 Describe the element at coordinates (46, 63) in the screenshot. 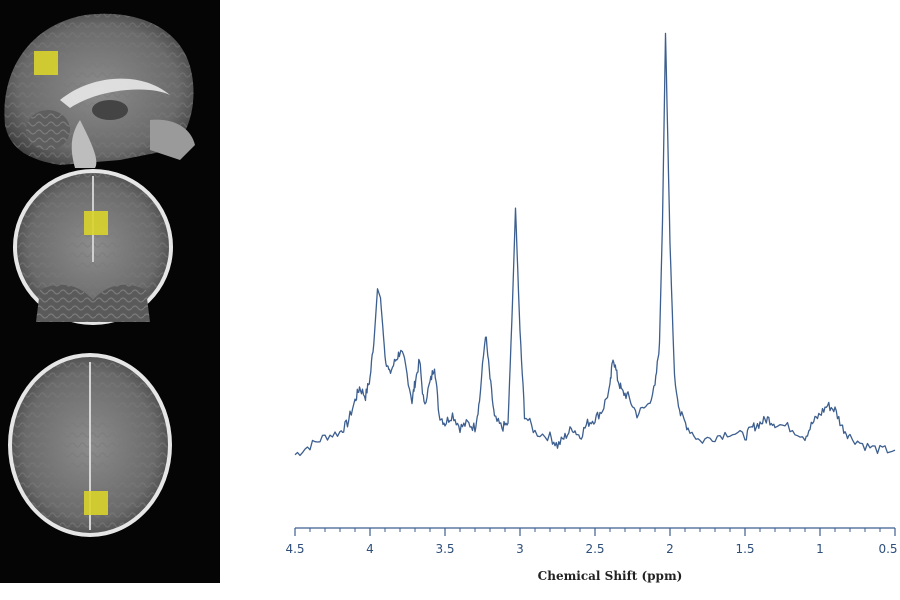

I see `voxel-marker-sagittal` at that location.